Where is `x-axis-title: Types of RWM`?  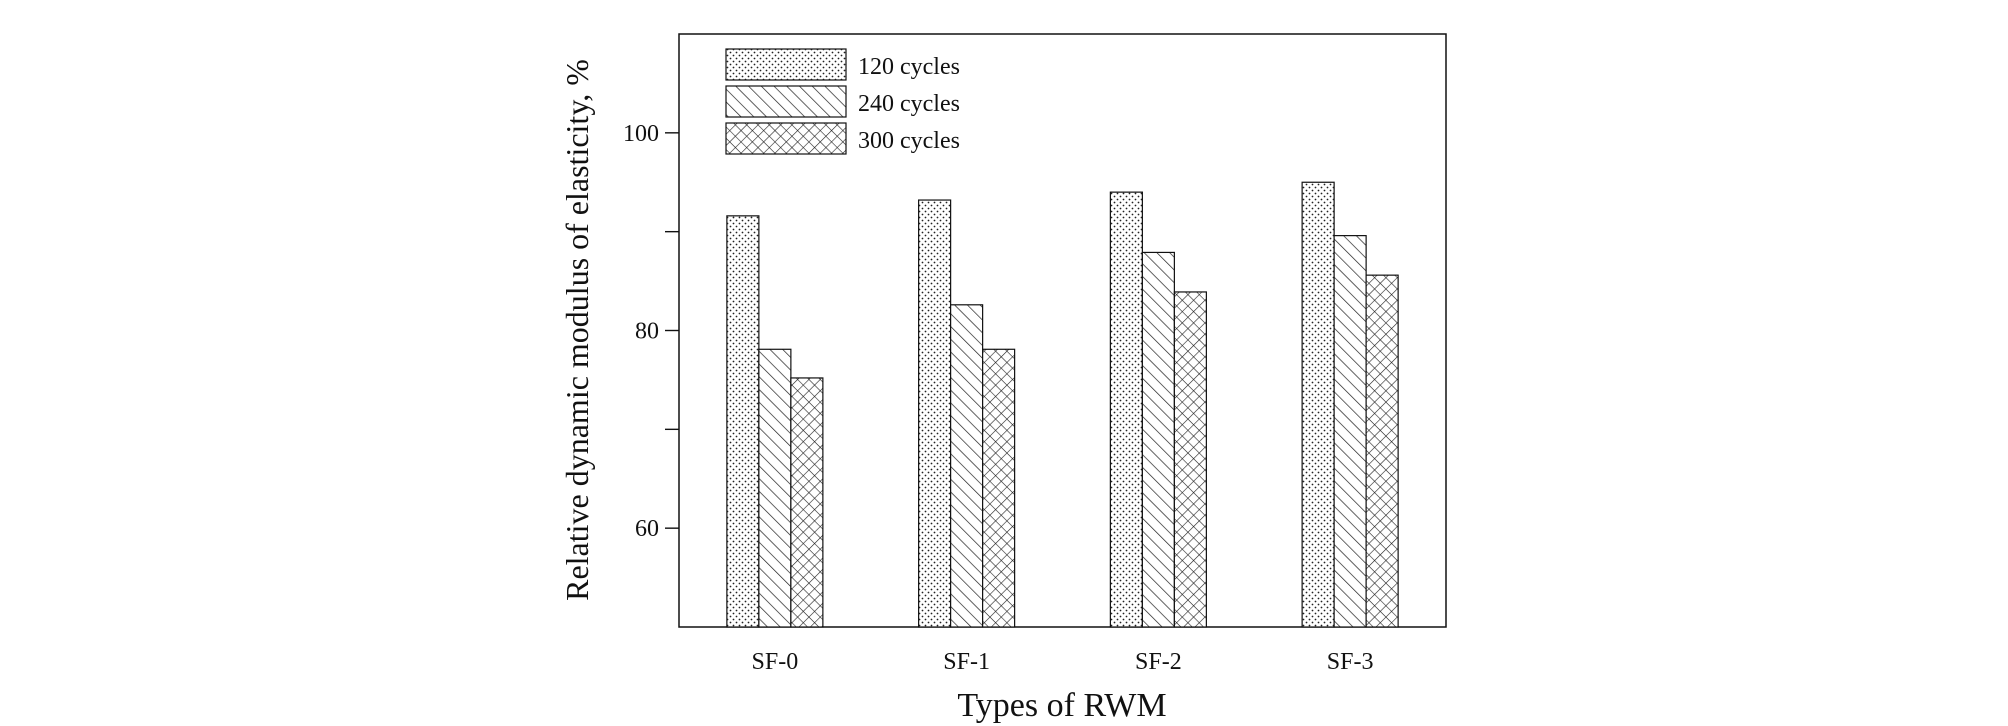 x-axis-title: Types of RWM is located at coordinates (1061, 705).